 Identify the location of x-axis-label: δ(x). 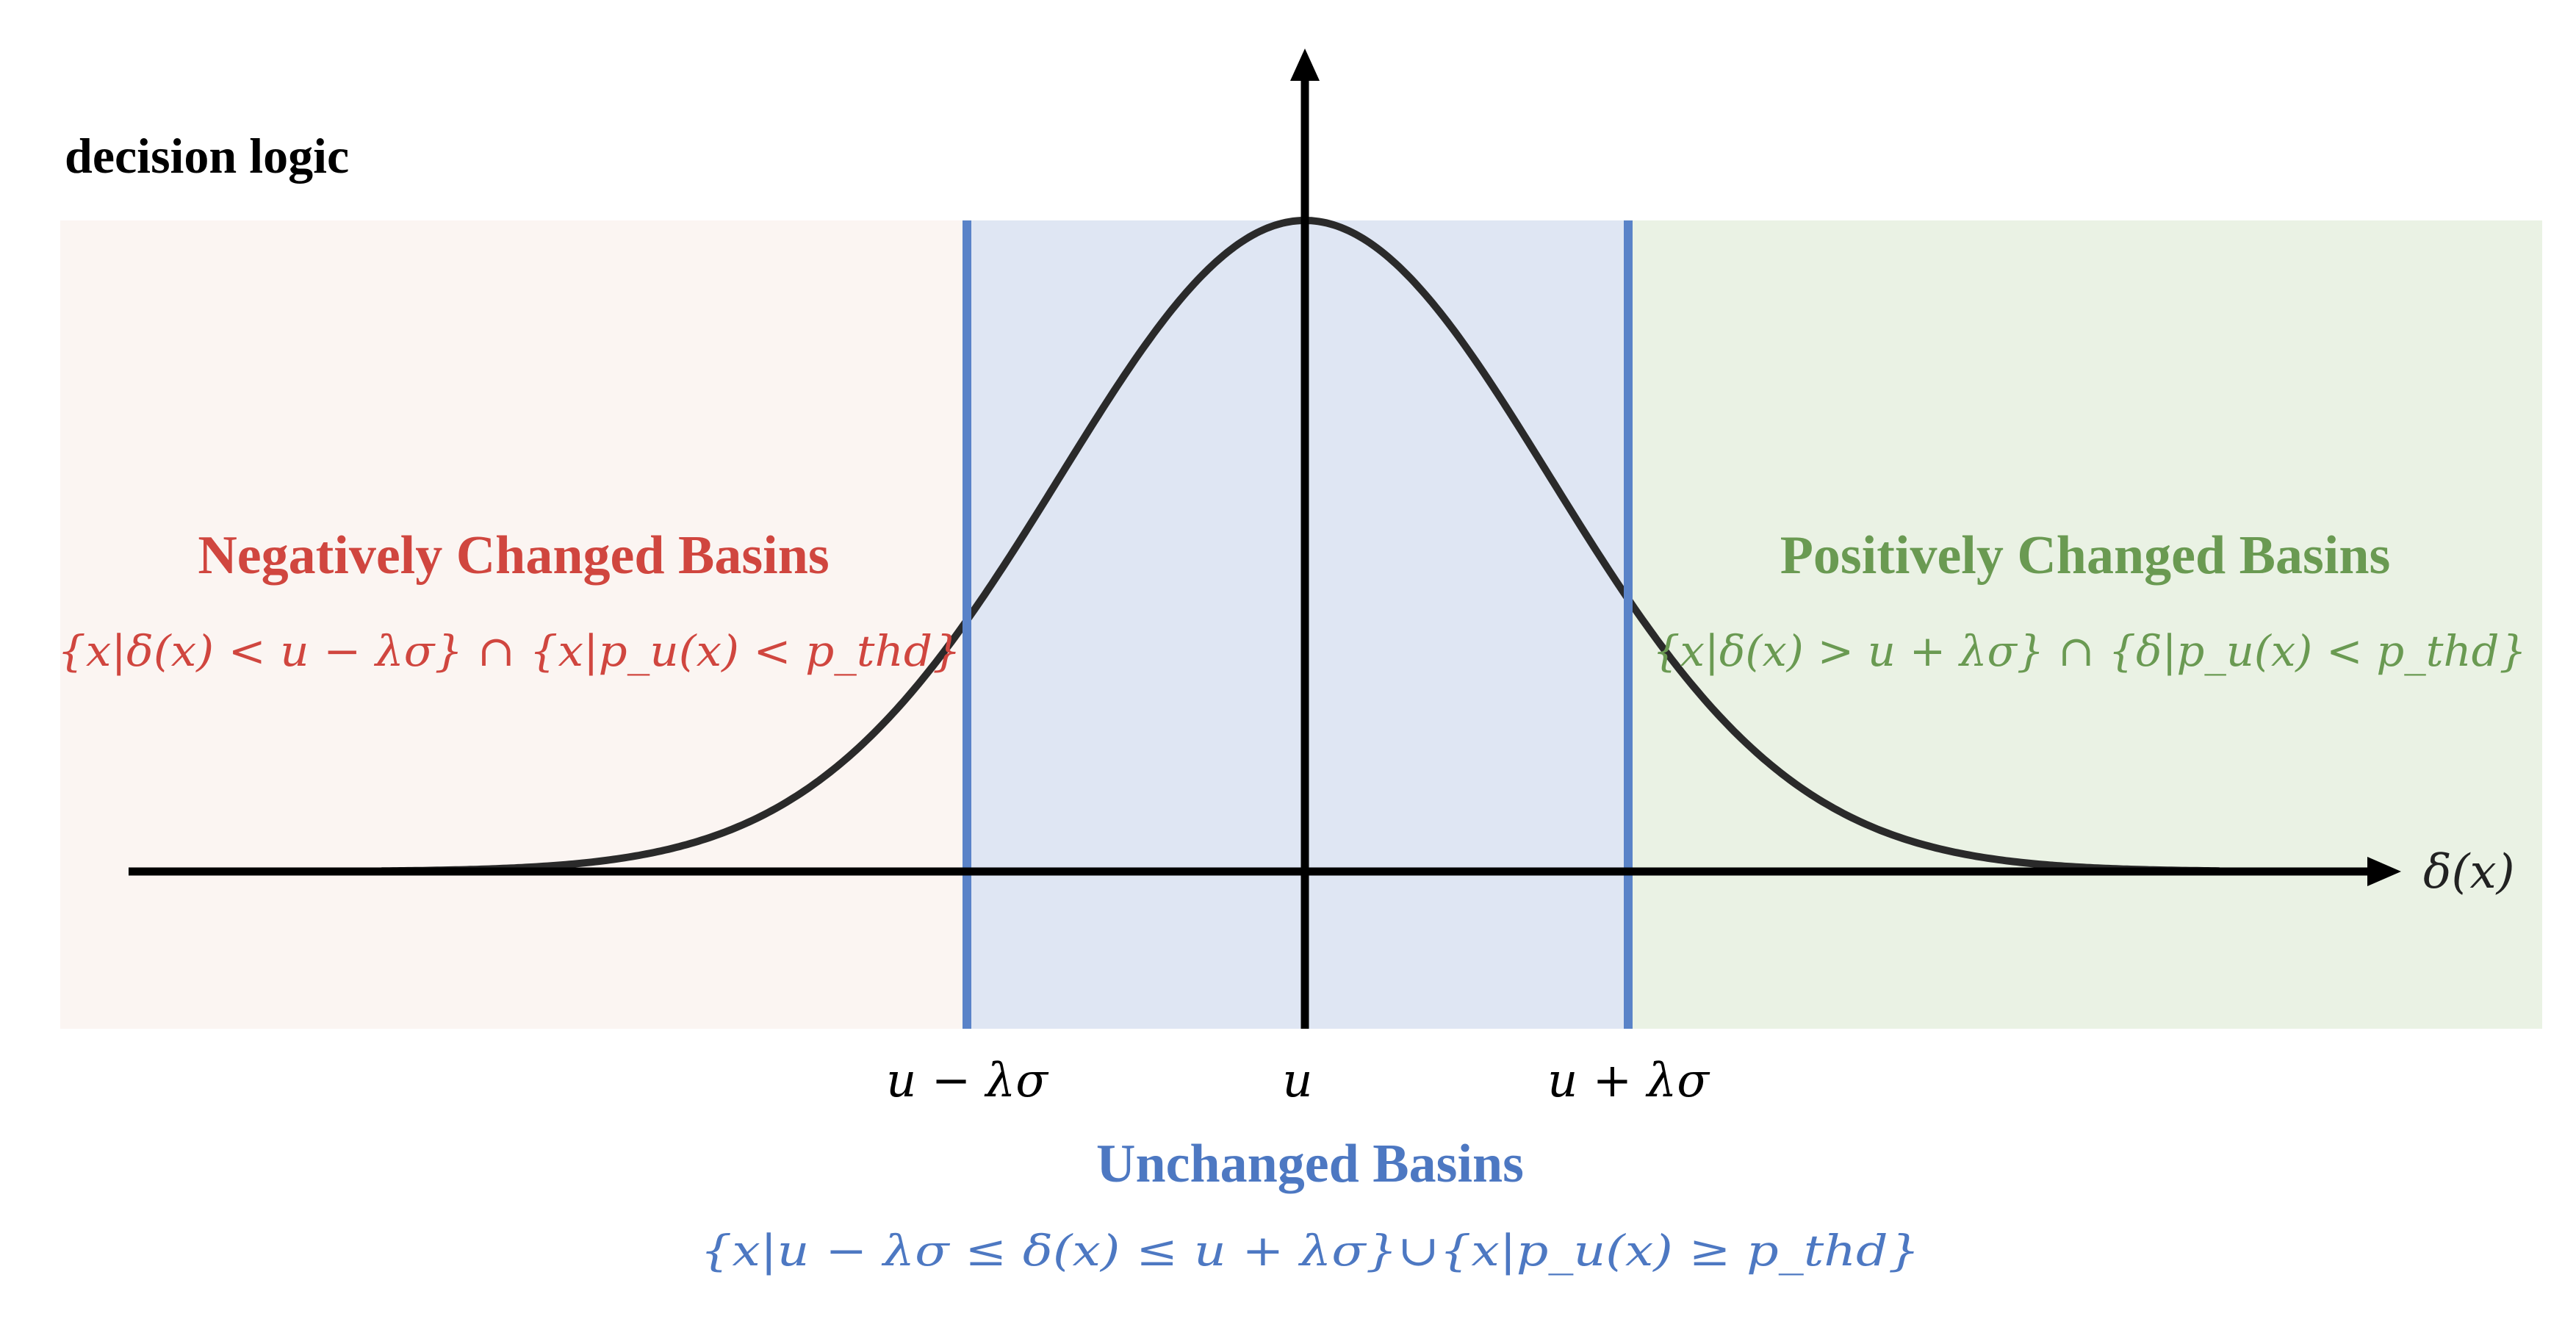
(2469, 872).